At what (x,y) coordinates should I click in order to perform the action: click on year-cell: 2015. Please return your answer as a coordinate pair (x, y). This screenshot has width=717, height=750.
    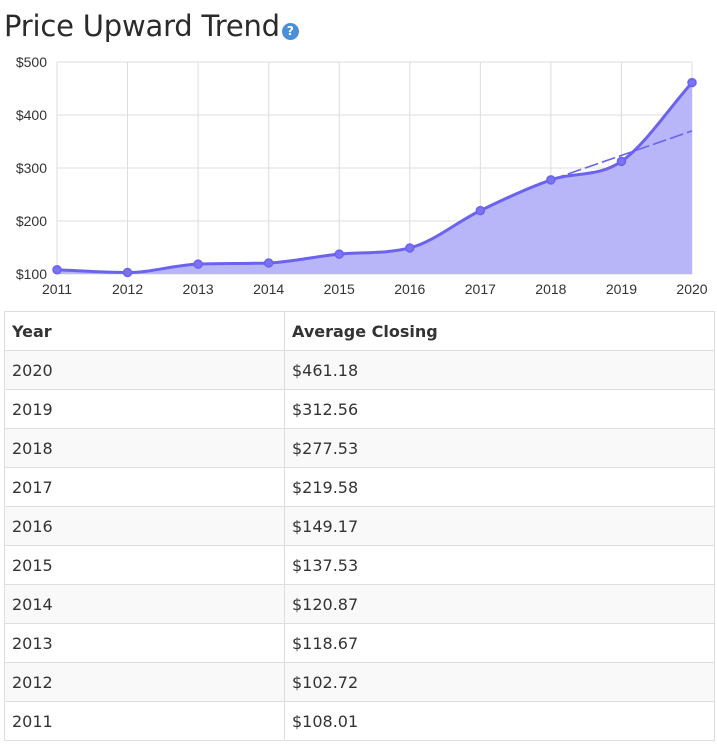
    Looking at the image, I should click on (144, 565).